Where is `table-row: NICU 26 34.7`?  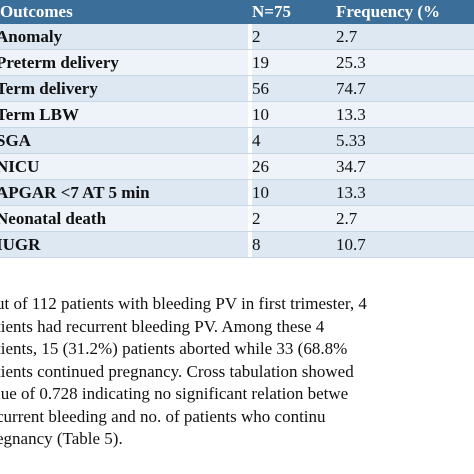 table-row: NICU 26 34.7 is located at coordinates (237, 166).